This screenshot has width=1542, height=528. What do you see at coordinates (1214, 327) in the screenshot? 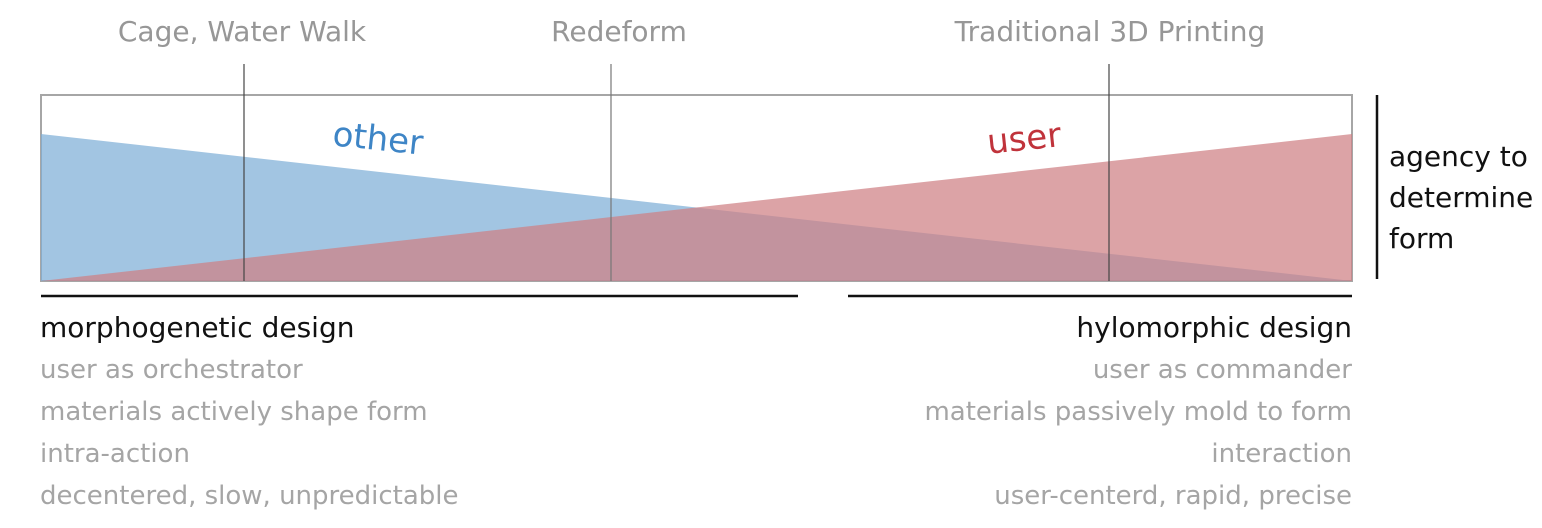
I see `hylomorphic-heading: hylomorphic design` at bounding box center [1214, 327].